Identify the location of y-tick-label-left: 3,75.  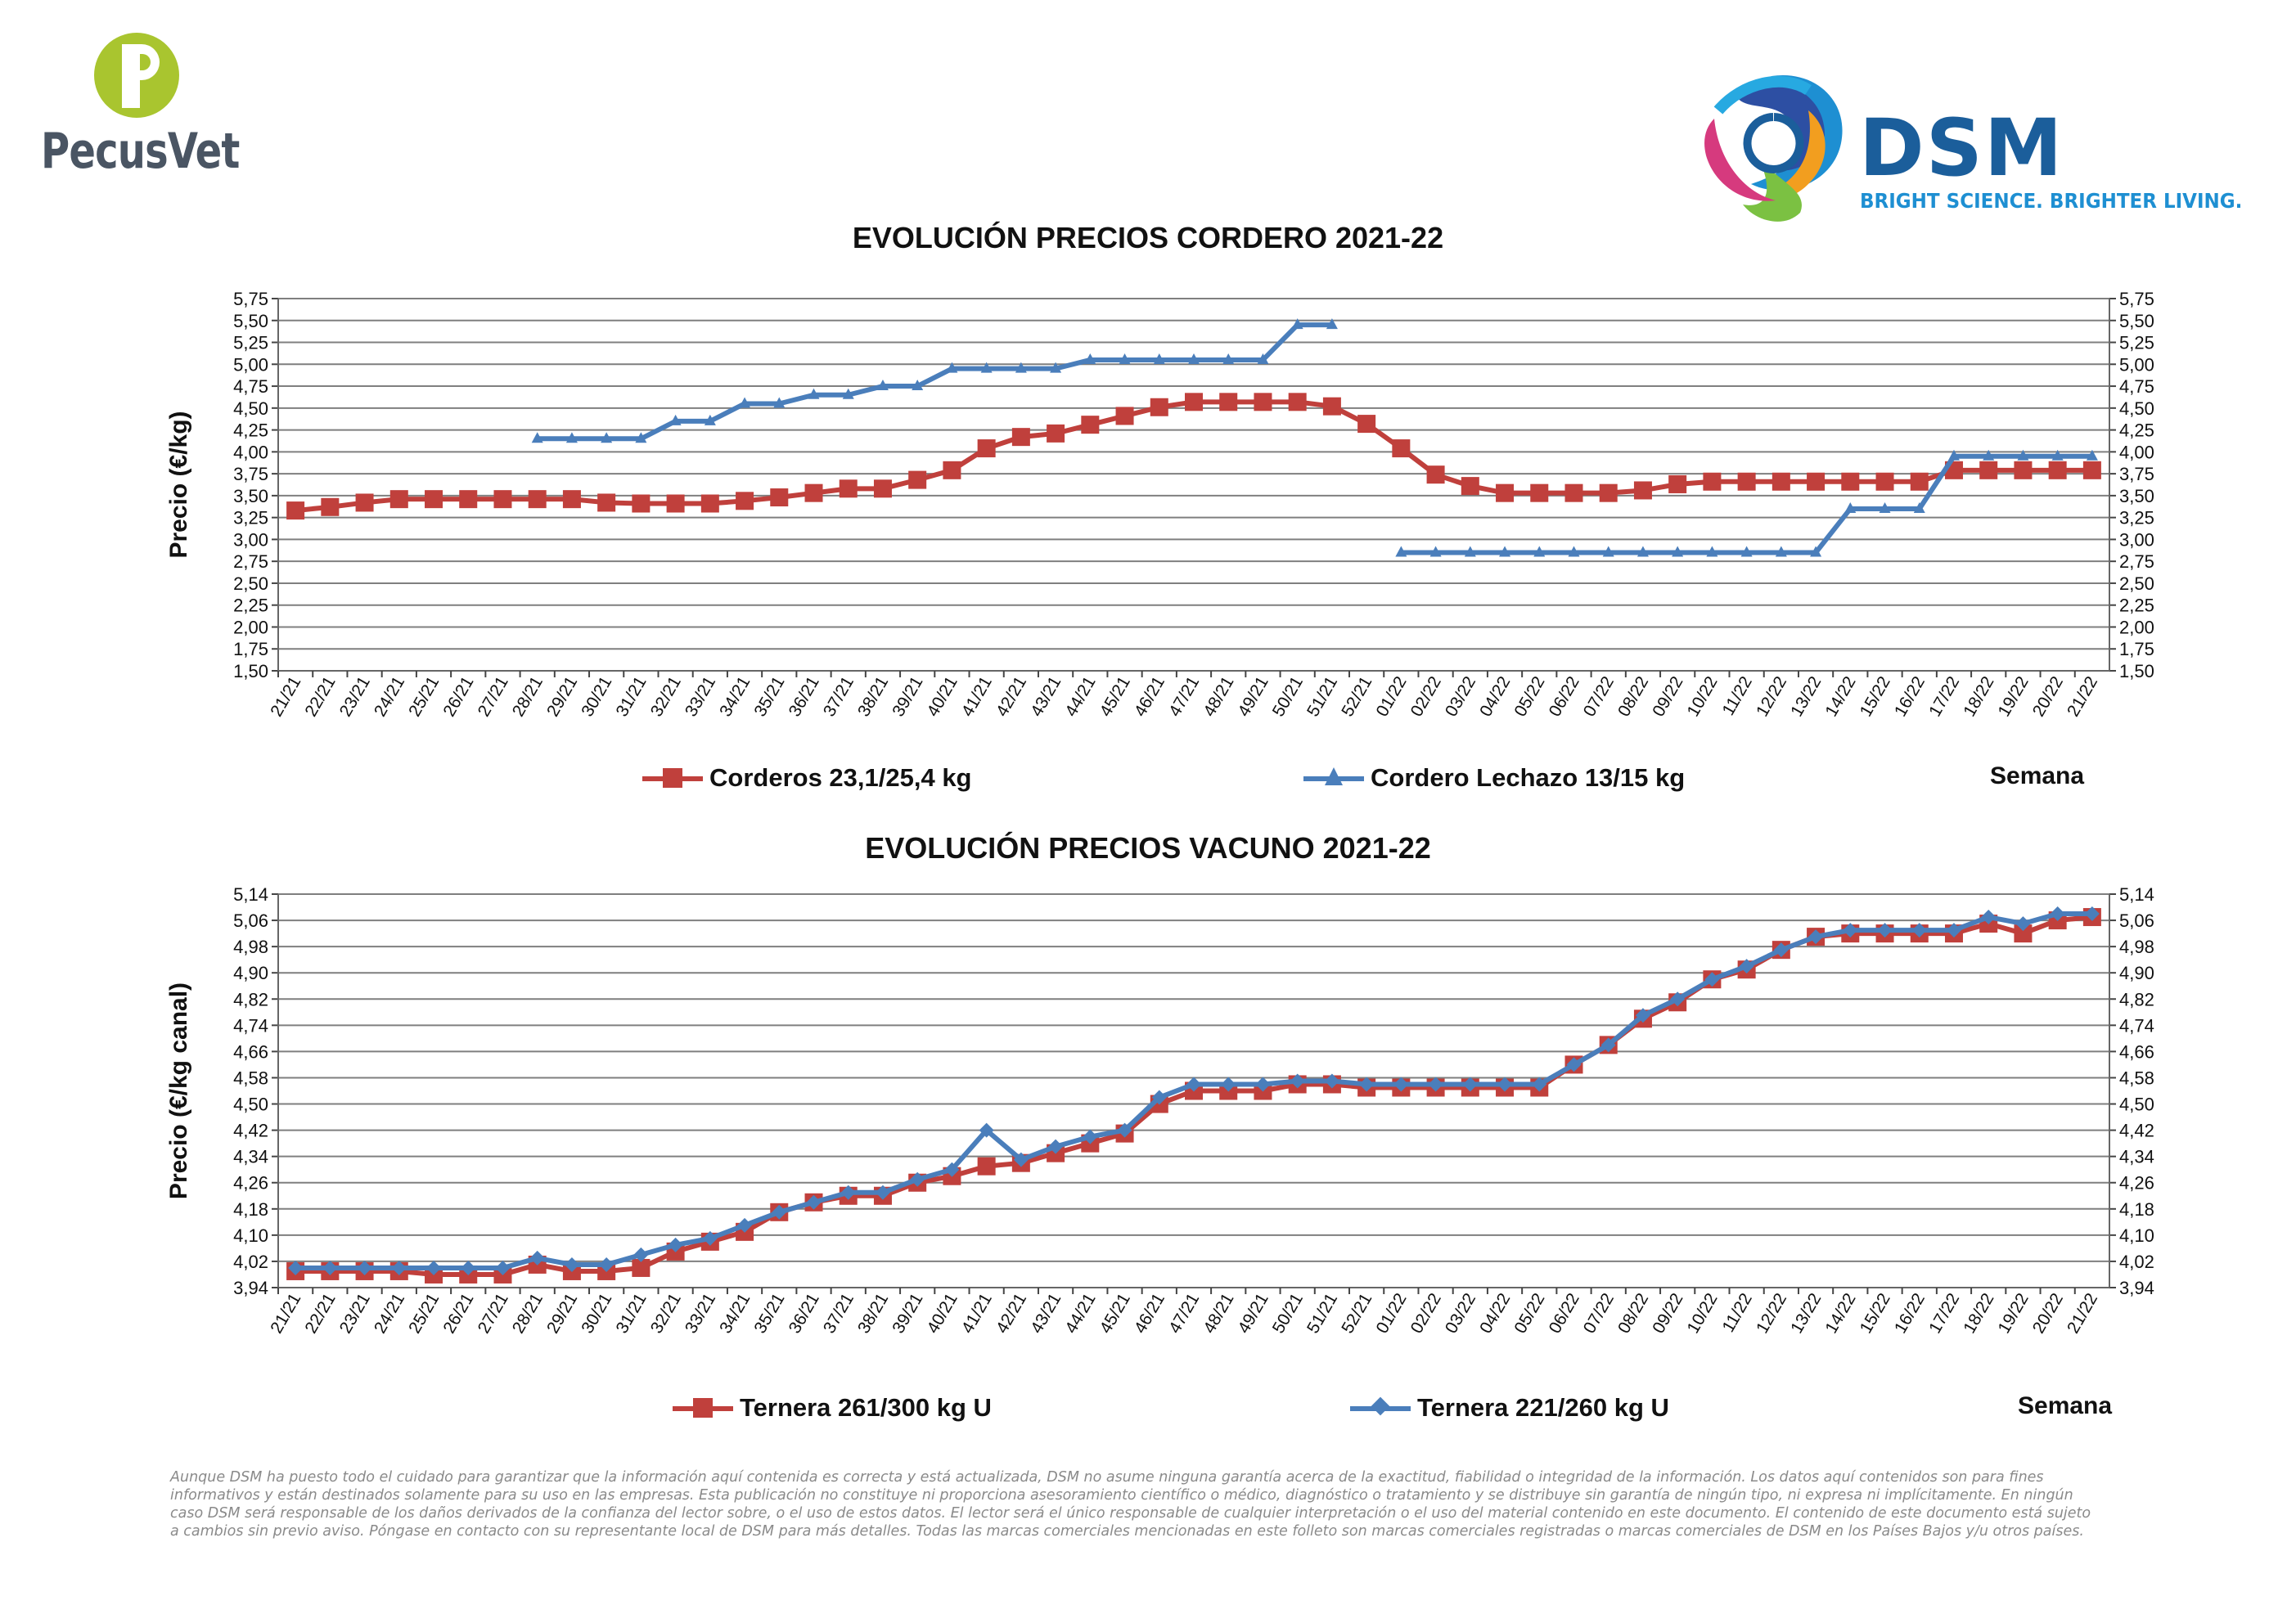
(250, 474).